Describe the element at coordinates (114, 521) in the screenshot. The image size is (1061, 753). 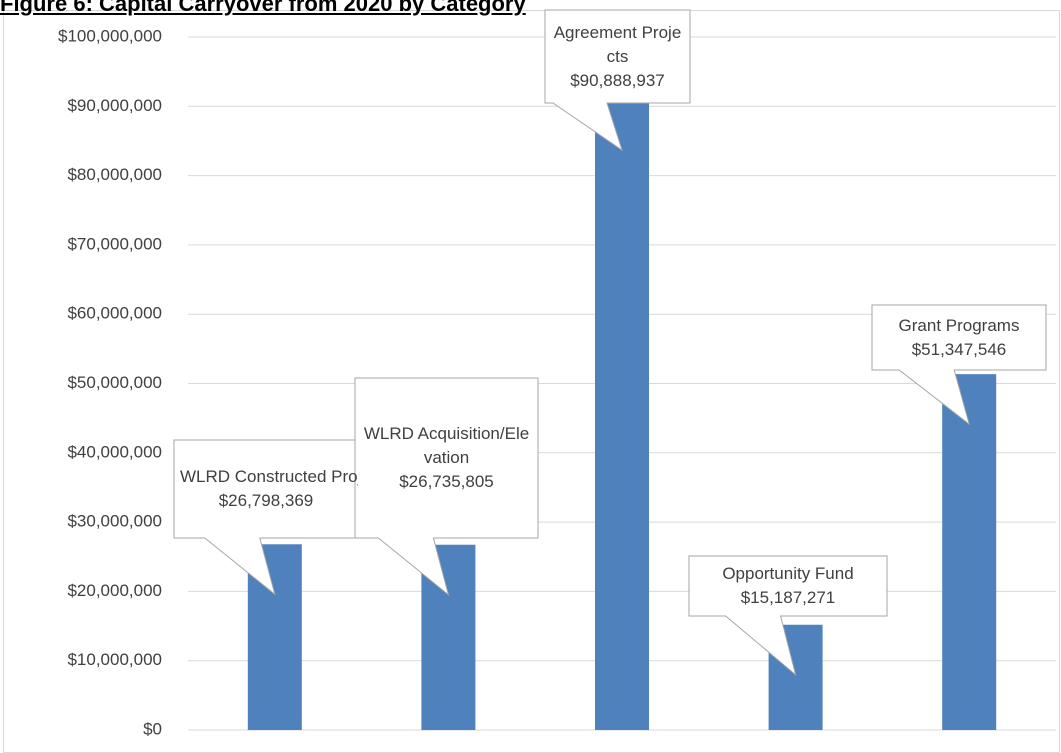
I see `y-tick-label: $30,000,000` at that location.